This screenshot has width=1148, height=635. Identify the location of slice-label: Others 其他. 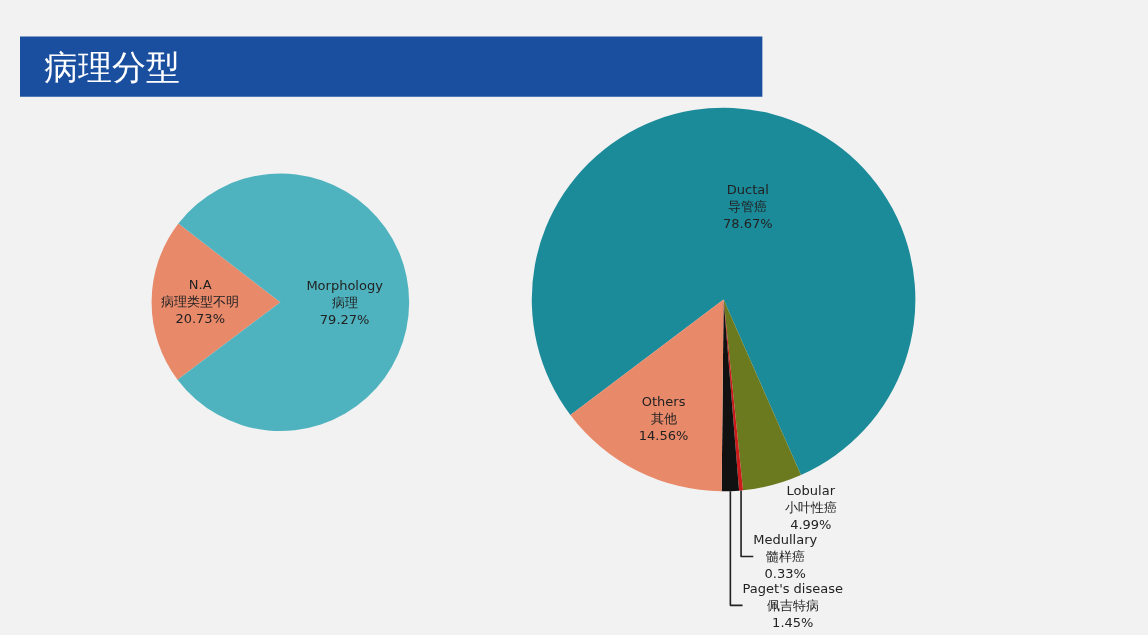
(663, 409).